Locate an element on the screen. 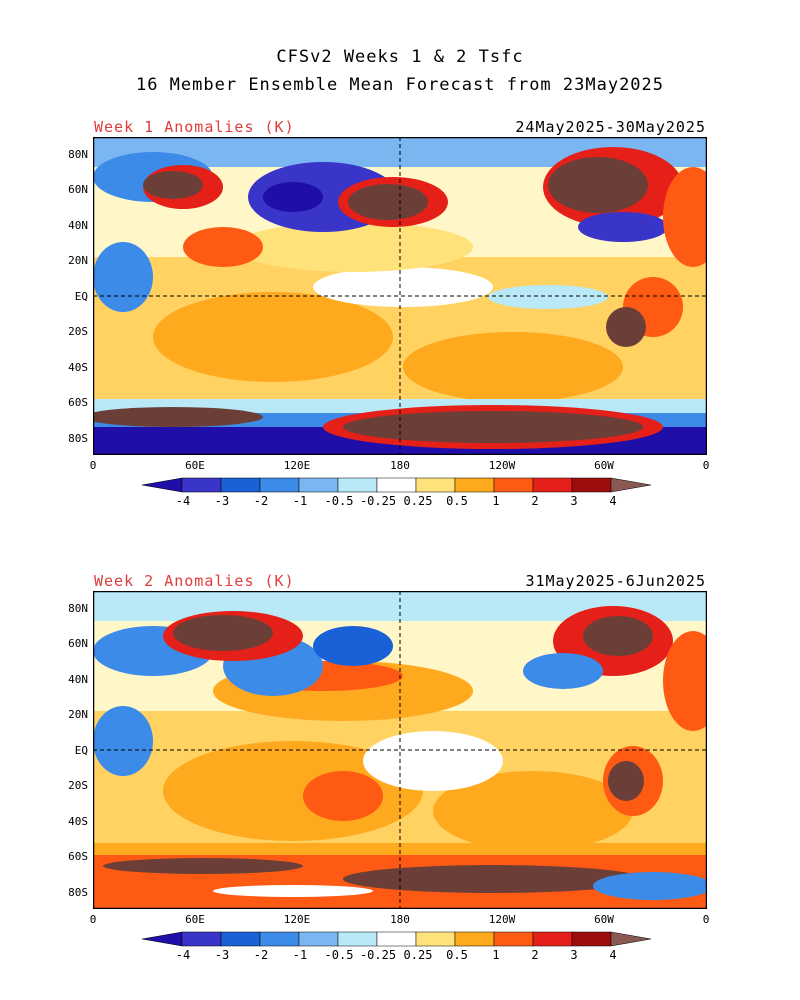 This screenshot has width=800, height=1000. panel2-colorbar is located at coordinates (397, 939).